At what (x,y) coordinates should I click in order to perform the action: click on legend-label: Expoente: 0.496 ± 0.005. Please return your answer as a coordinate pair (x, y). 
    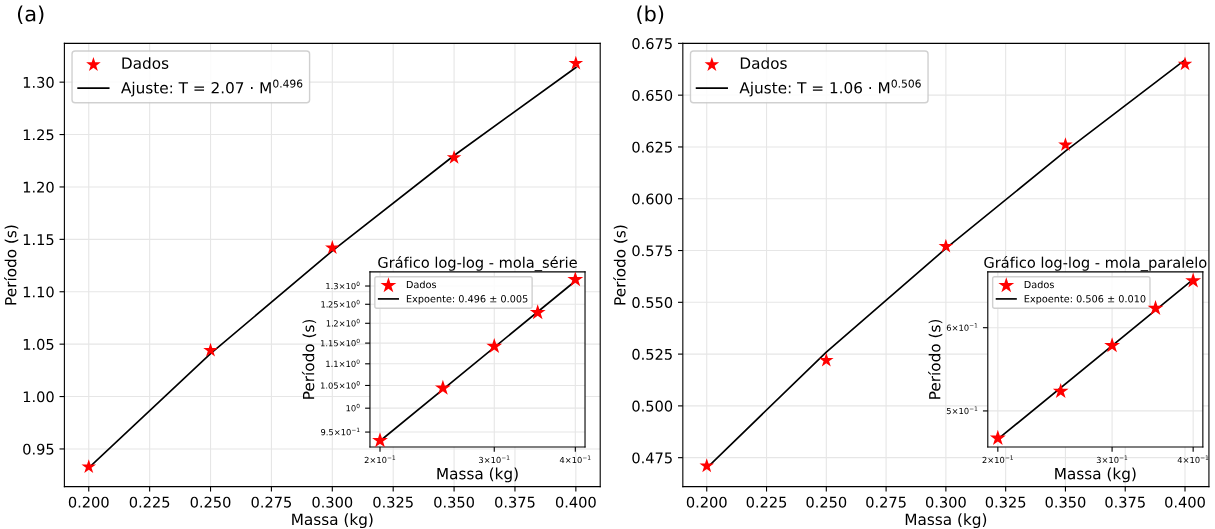
    Looking at the image, I should click on (467, 300).